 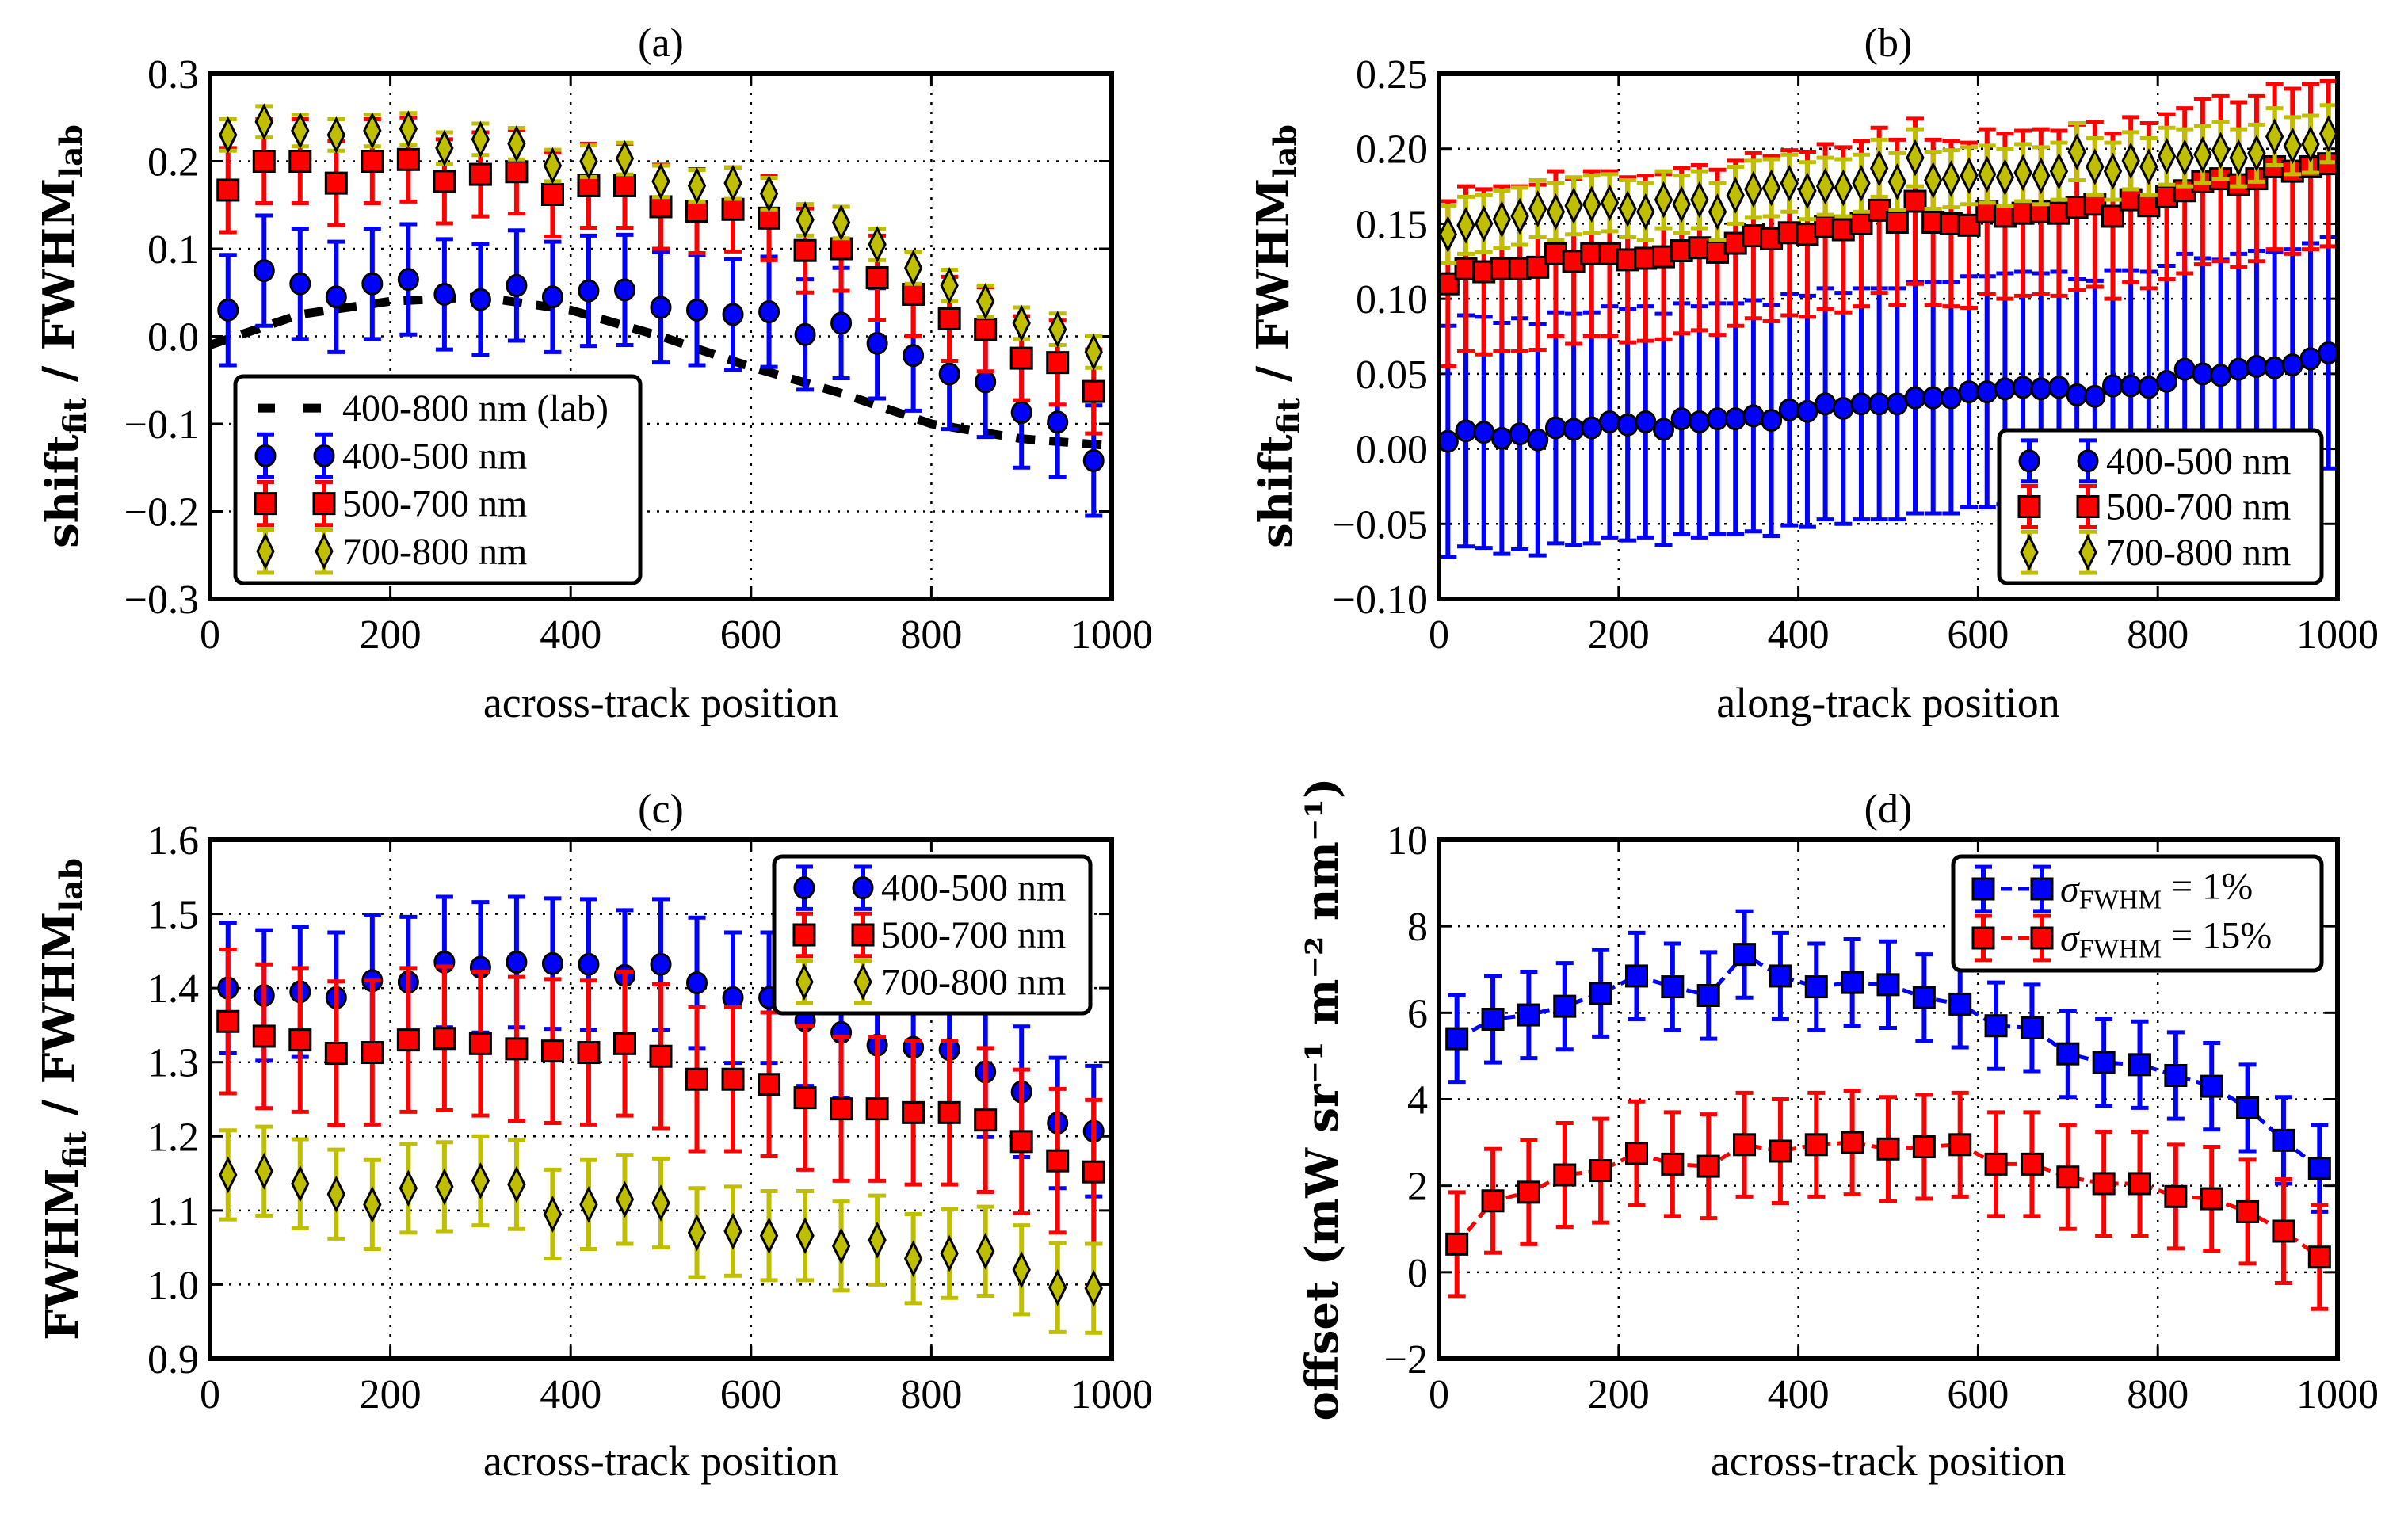 What do you see at coordinates (2121, 938) in the screenshot?
I see `legend-entry: σFWHM = 15%` at bounding box center [2121, 938].